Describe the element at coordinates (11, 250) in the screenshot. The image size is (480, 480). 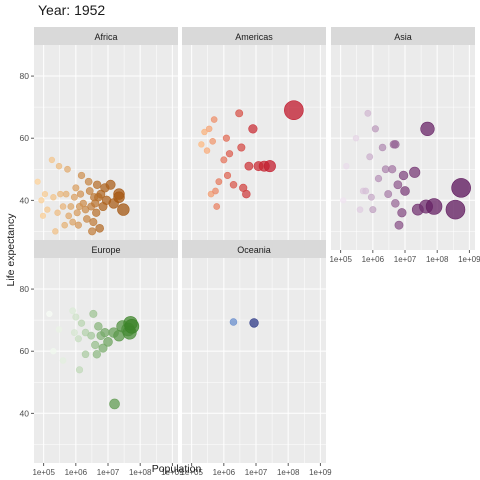
I see `y-axis-title: Life expectancy` at that location.